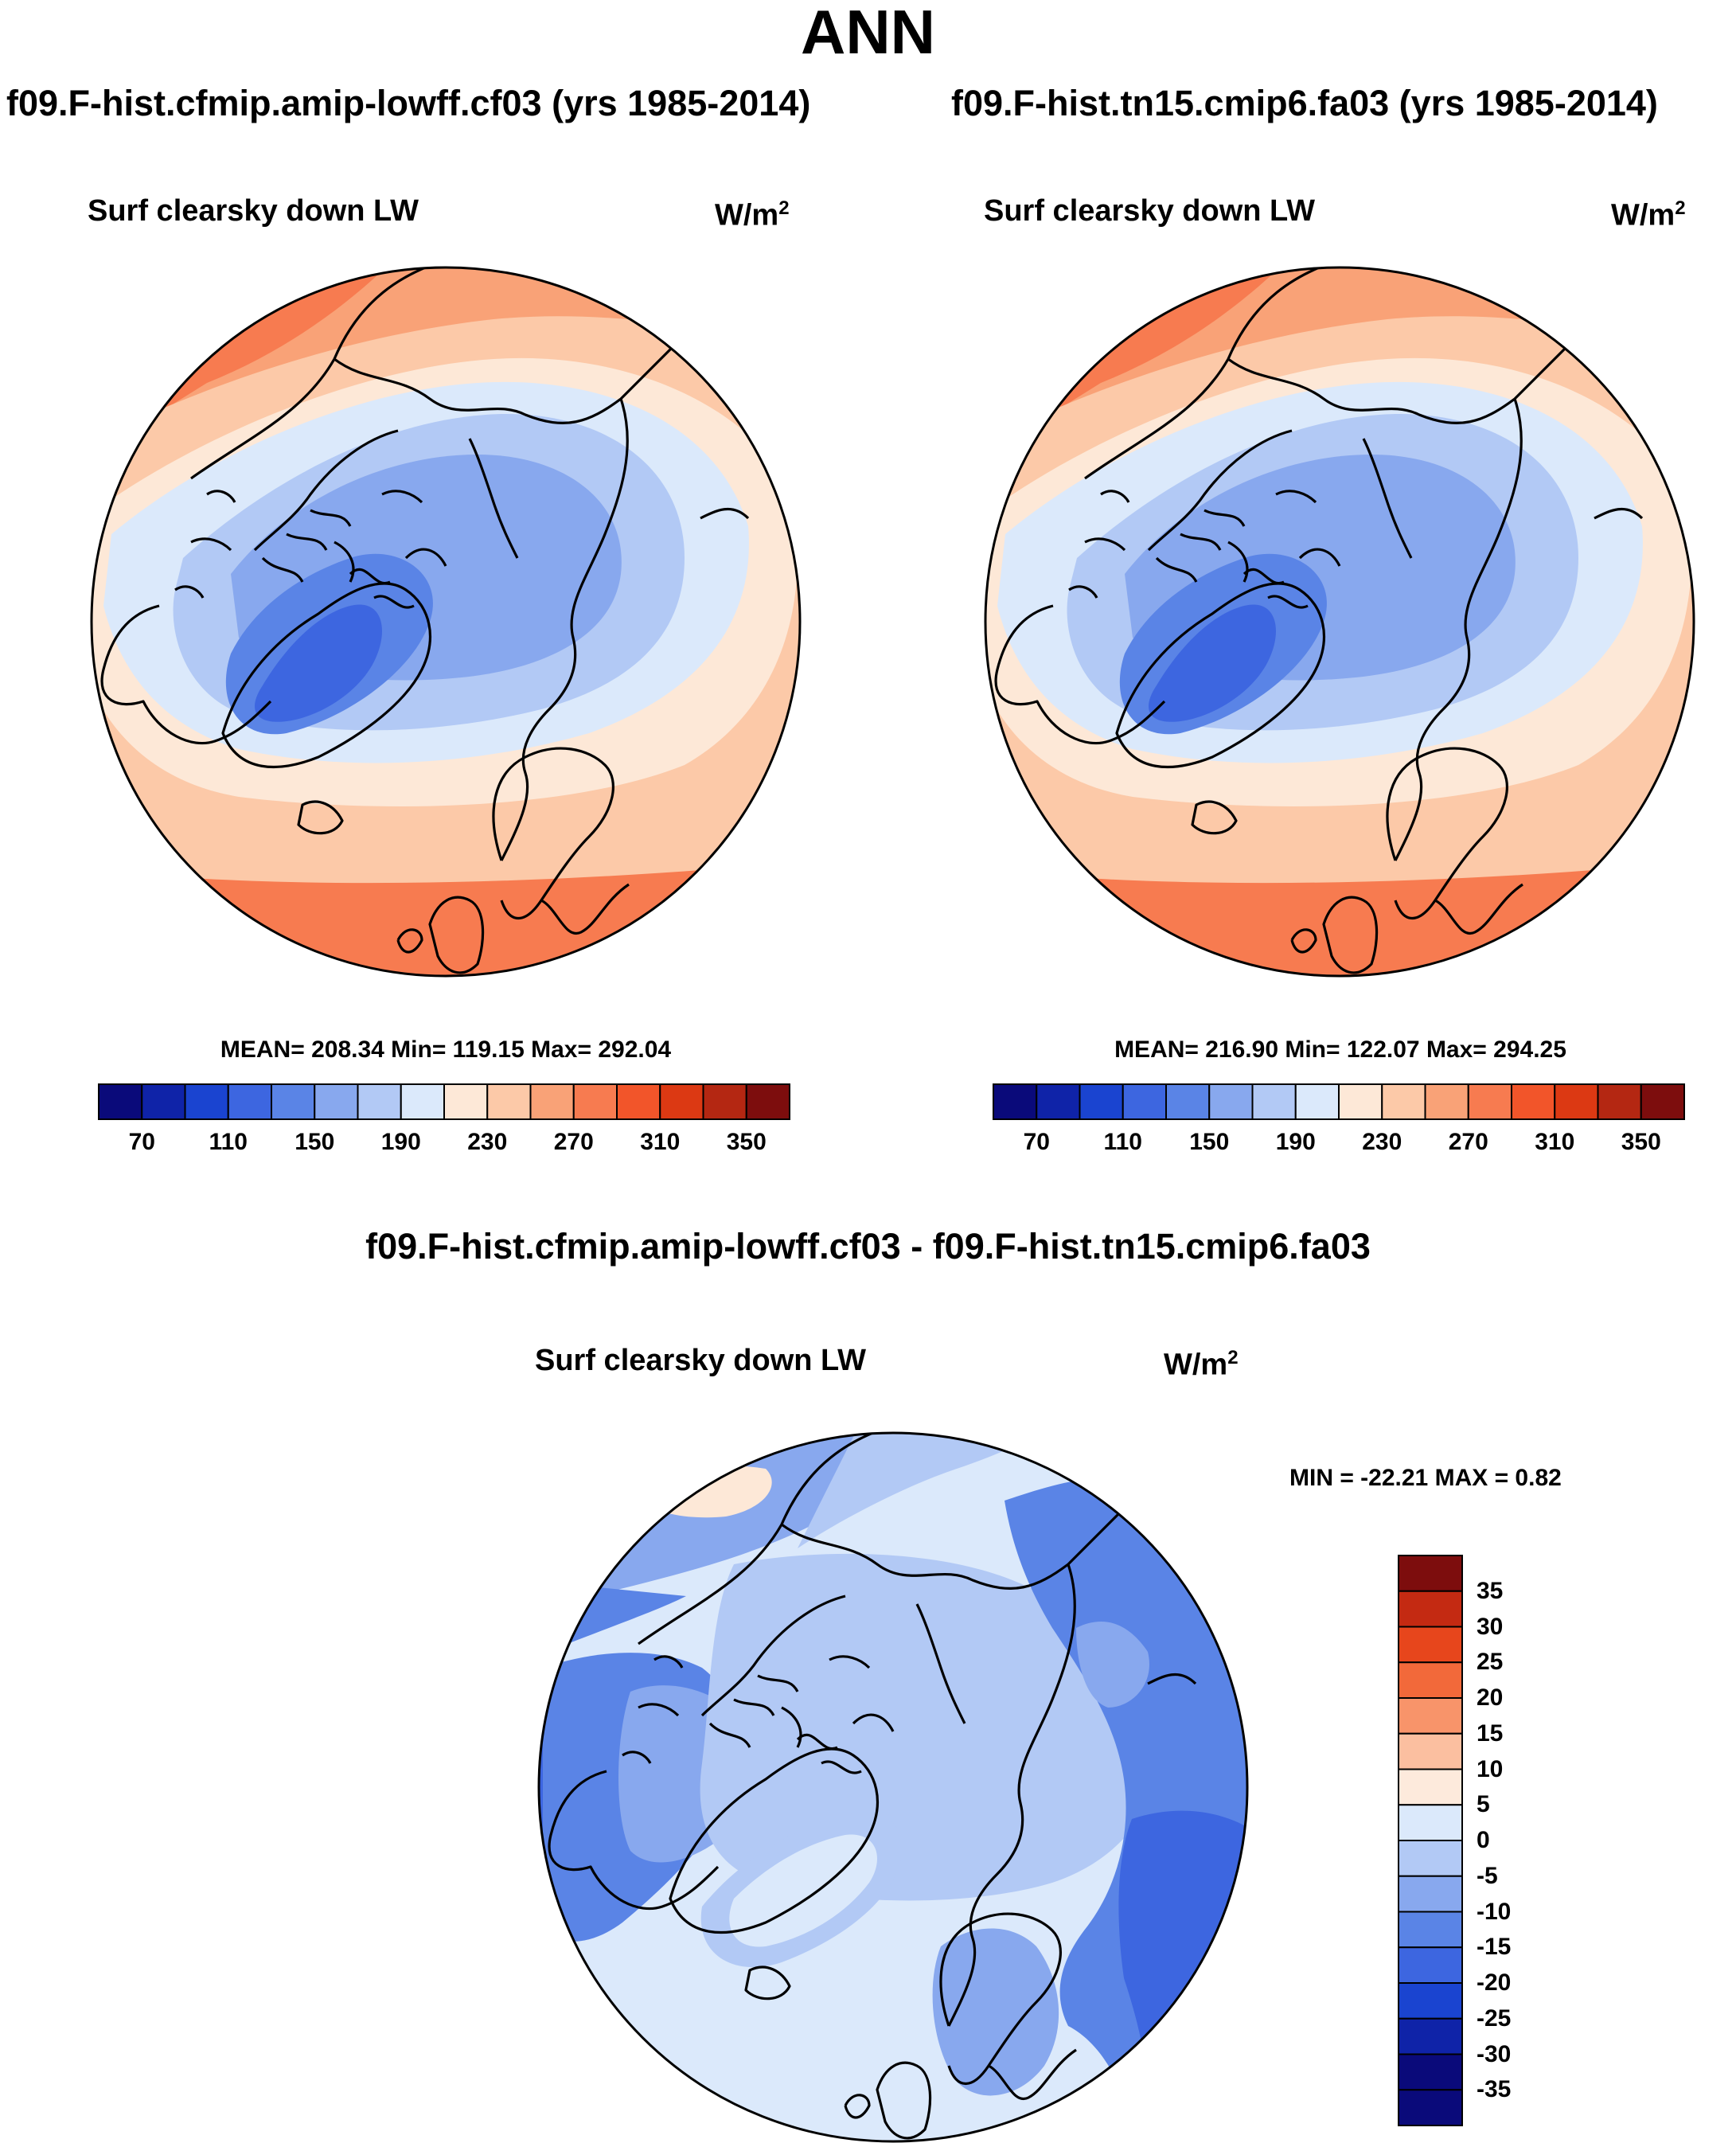  I want to click on left-colorbar-tick-label: 190, so click(400, 1142).